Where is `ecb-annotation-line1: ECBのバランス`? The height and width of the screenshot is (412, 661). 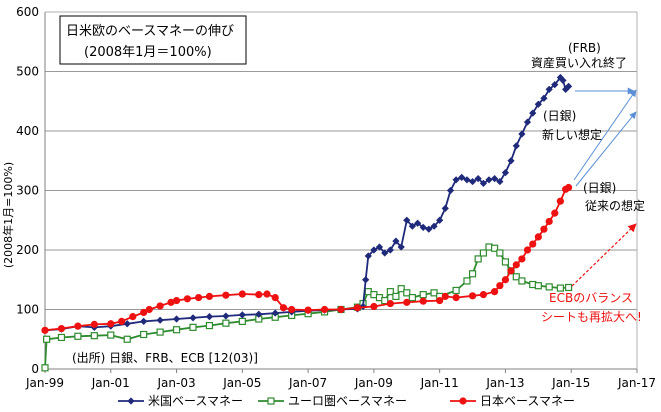
ecb-annotation-line1: ECBのバランス is located at coordinates (591, 298).